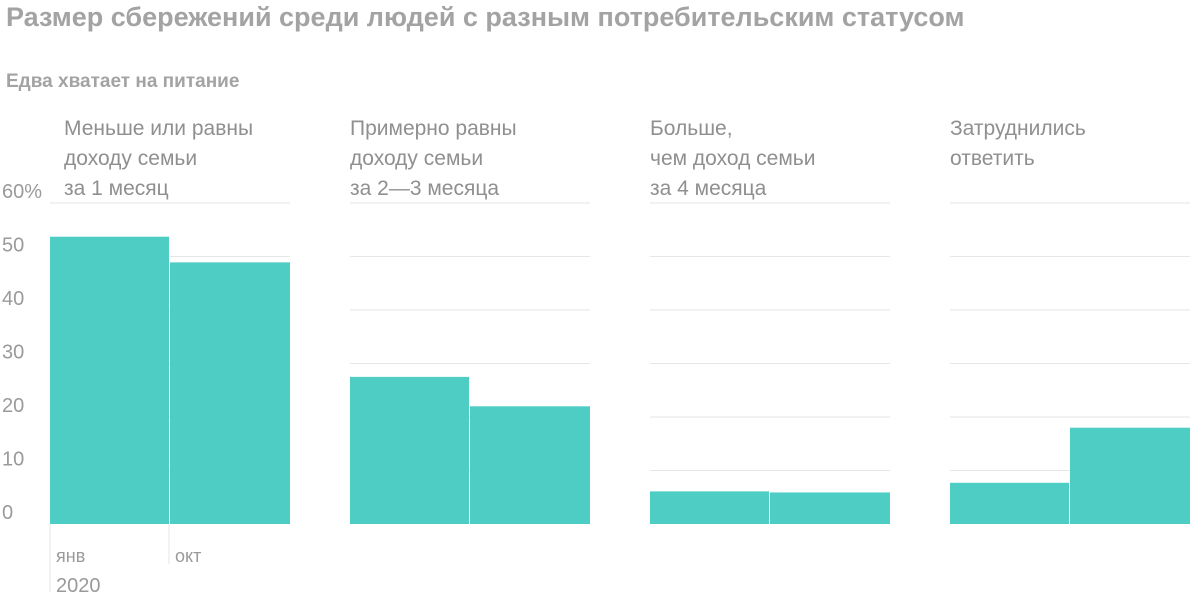  Describe the element at coordinates (13, 246) in the screenshot. I see `y-tick-label: 50` at that location.